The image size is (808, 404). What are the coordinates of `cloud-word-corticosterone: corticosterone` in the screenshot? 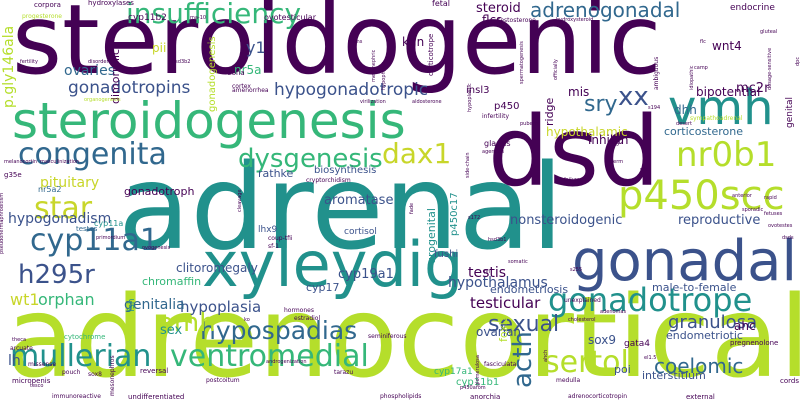 It's located at (704, 131).